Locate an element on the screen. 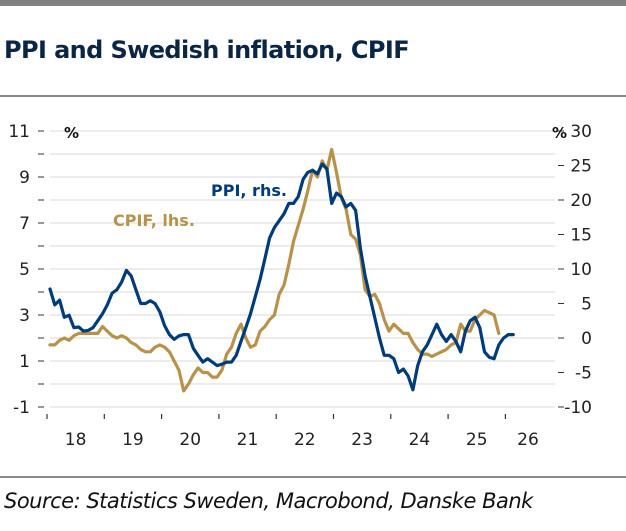  ppi-series-label: PPI, rhs. is located at coordinates (249, 190).